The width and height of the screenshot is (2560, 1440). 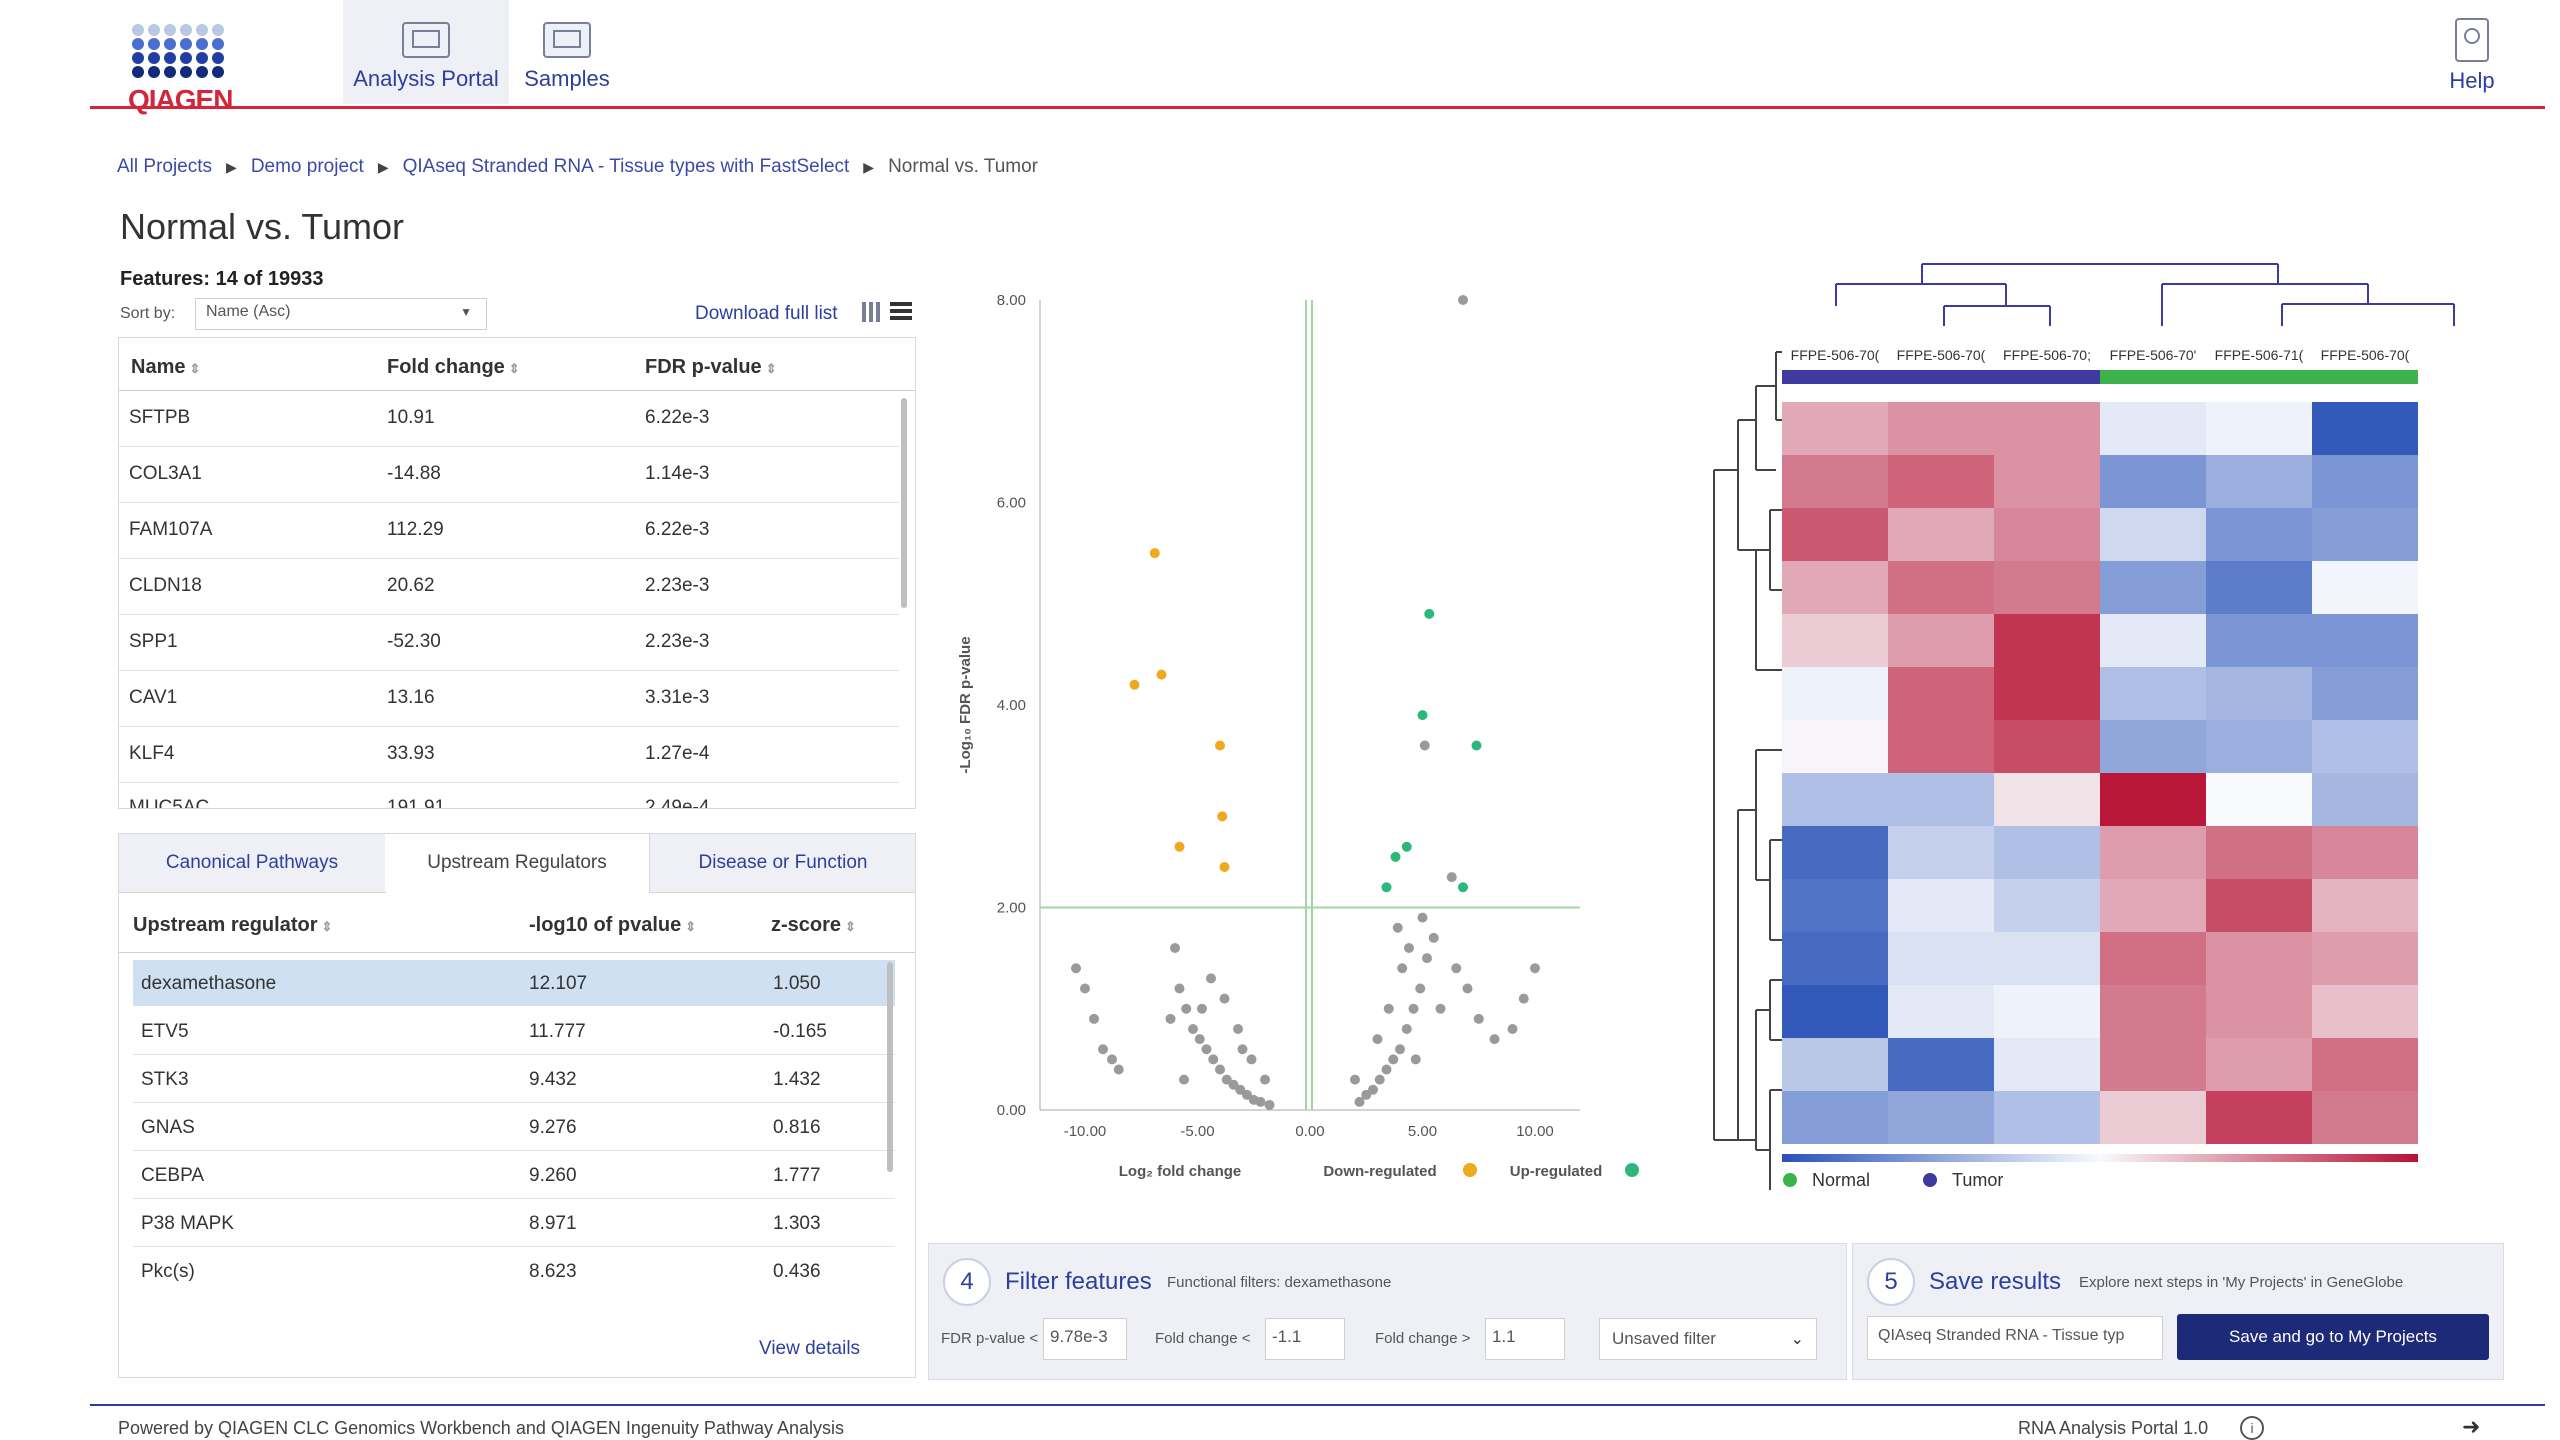 What do you see at coordinates (2047, 355) in the screenshot?
I see `heatmap-column-label: FFPE-506-70;` at bounding box center [2047, 355].